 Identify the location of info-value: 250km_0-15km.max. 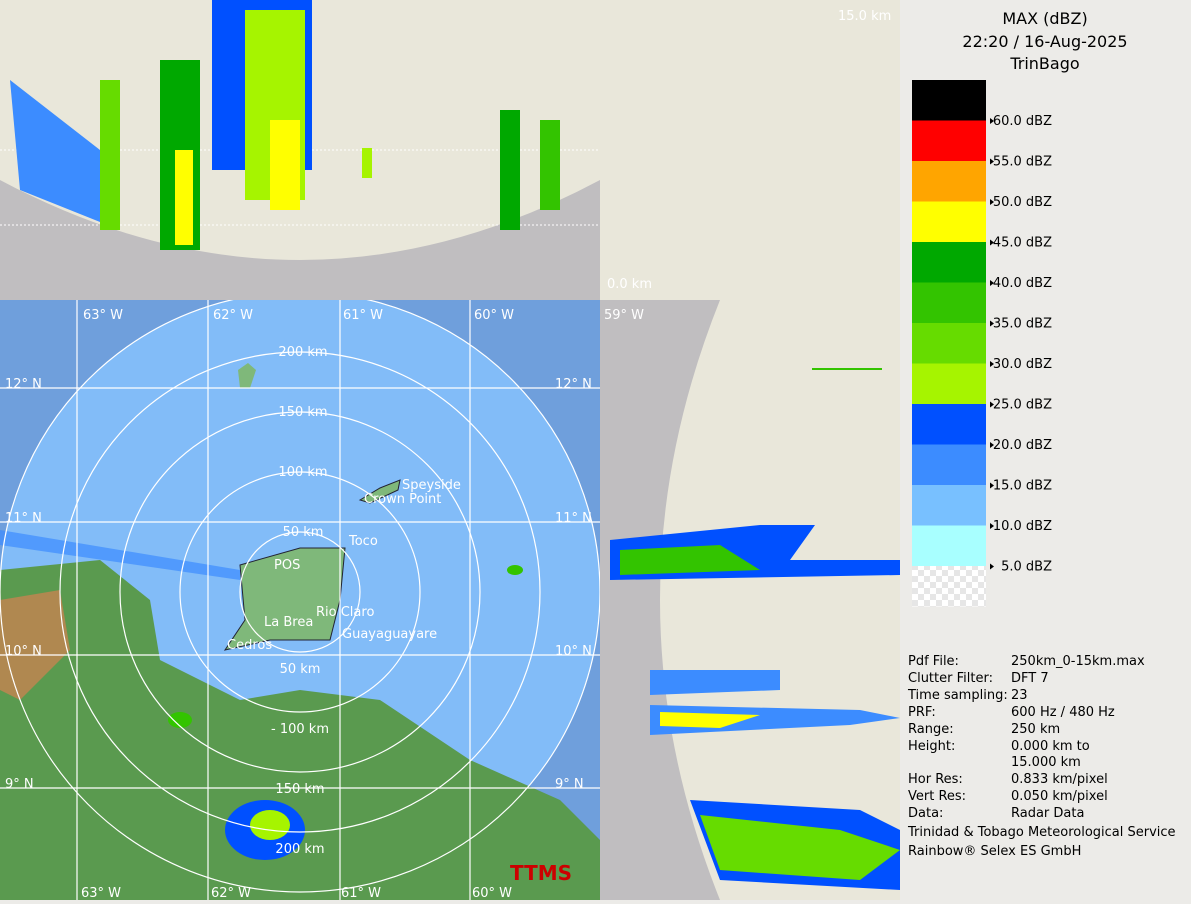
(1078, 661).